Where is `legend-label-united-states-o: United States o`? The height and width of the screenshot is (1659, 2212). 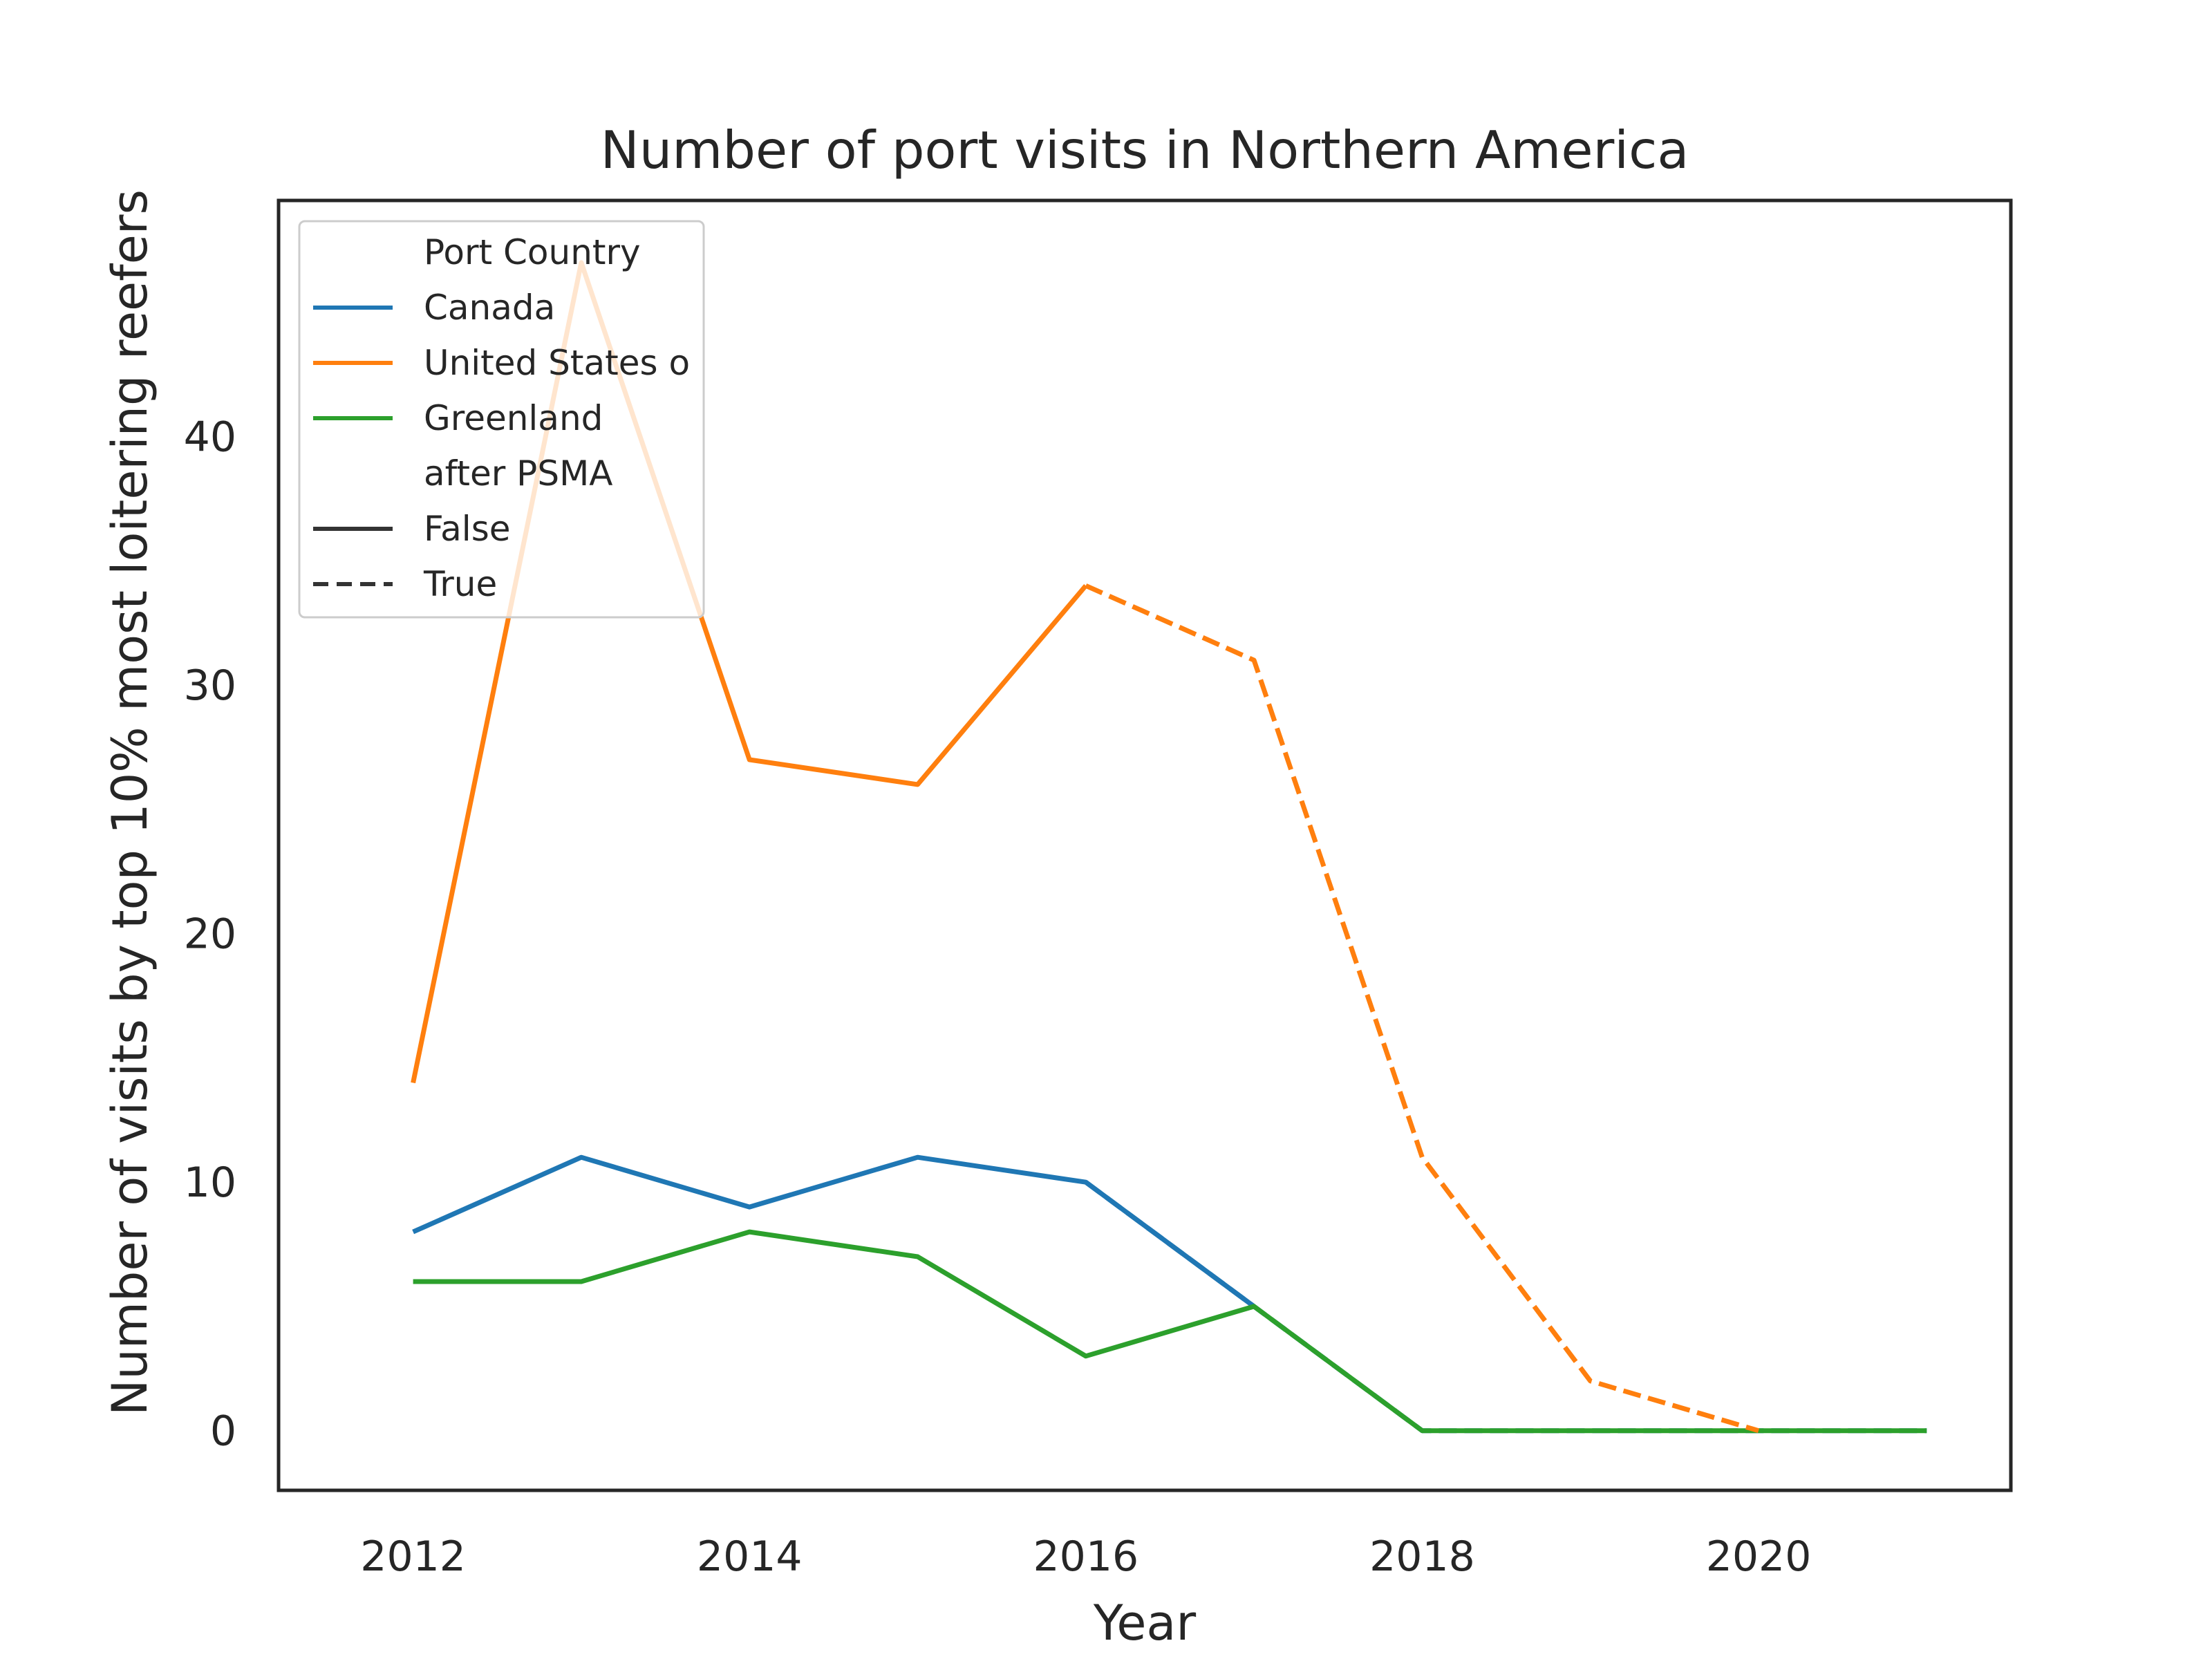 legend-label-united-states-o: United States o is located at coordinates (557, 363).